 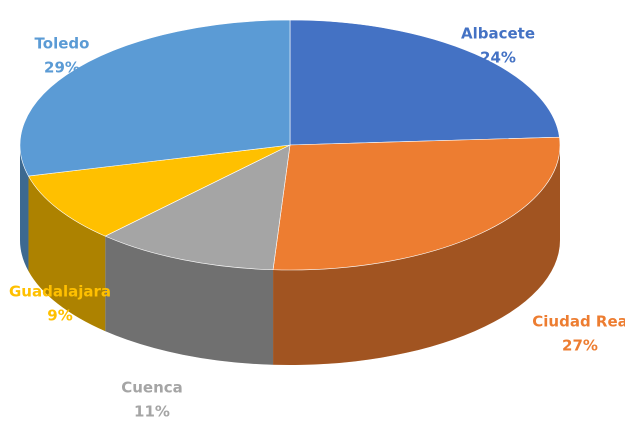 I want to click on value-label: 11%, so click(x=152, y=412).